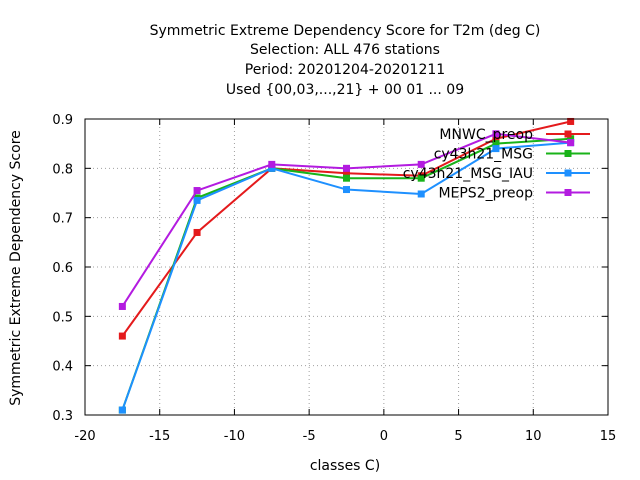 The height and width of the screenshot is (480, 640). What do you see at coordinates (533, 436) in the screenshot?
I see `x-tick-label: 10` at bounding box center [533, 436].